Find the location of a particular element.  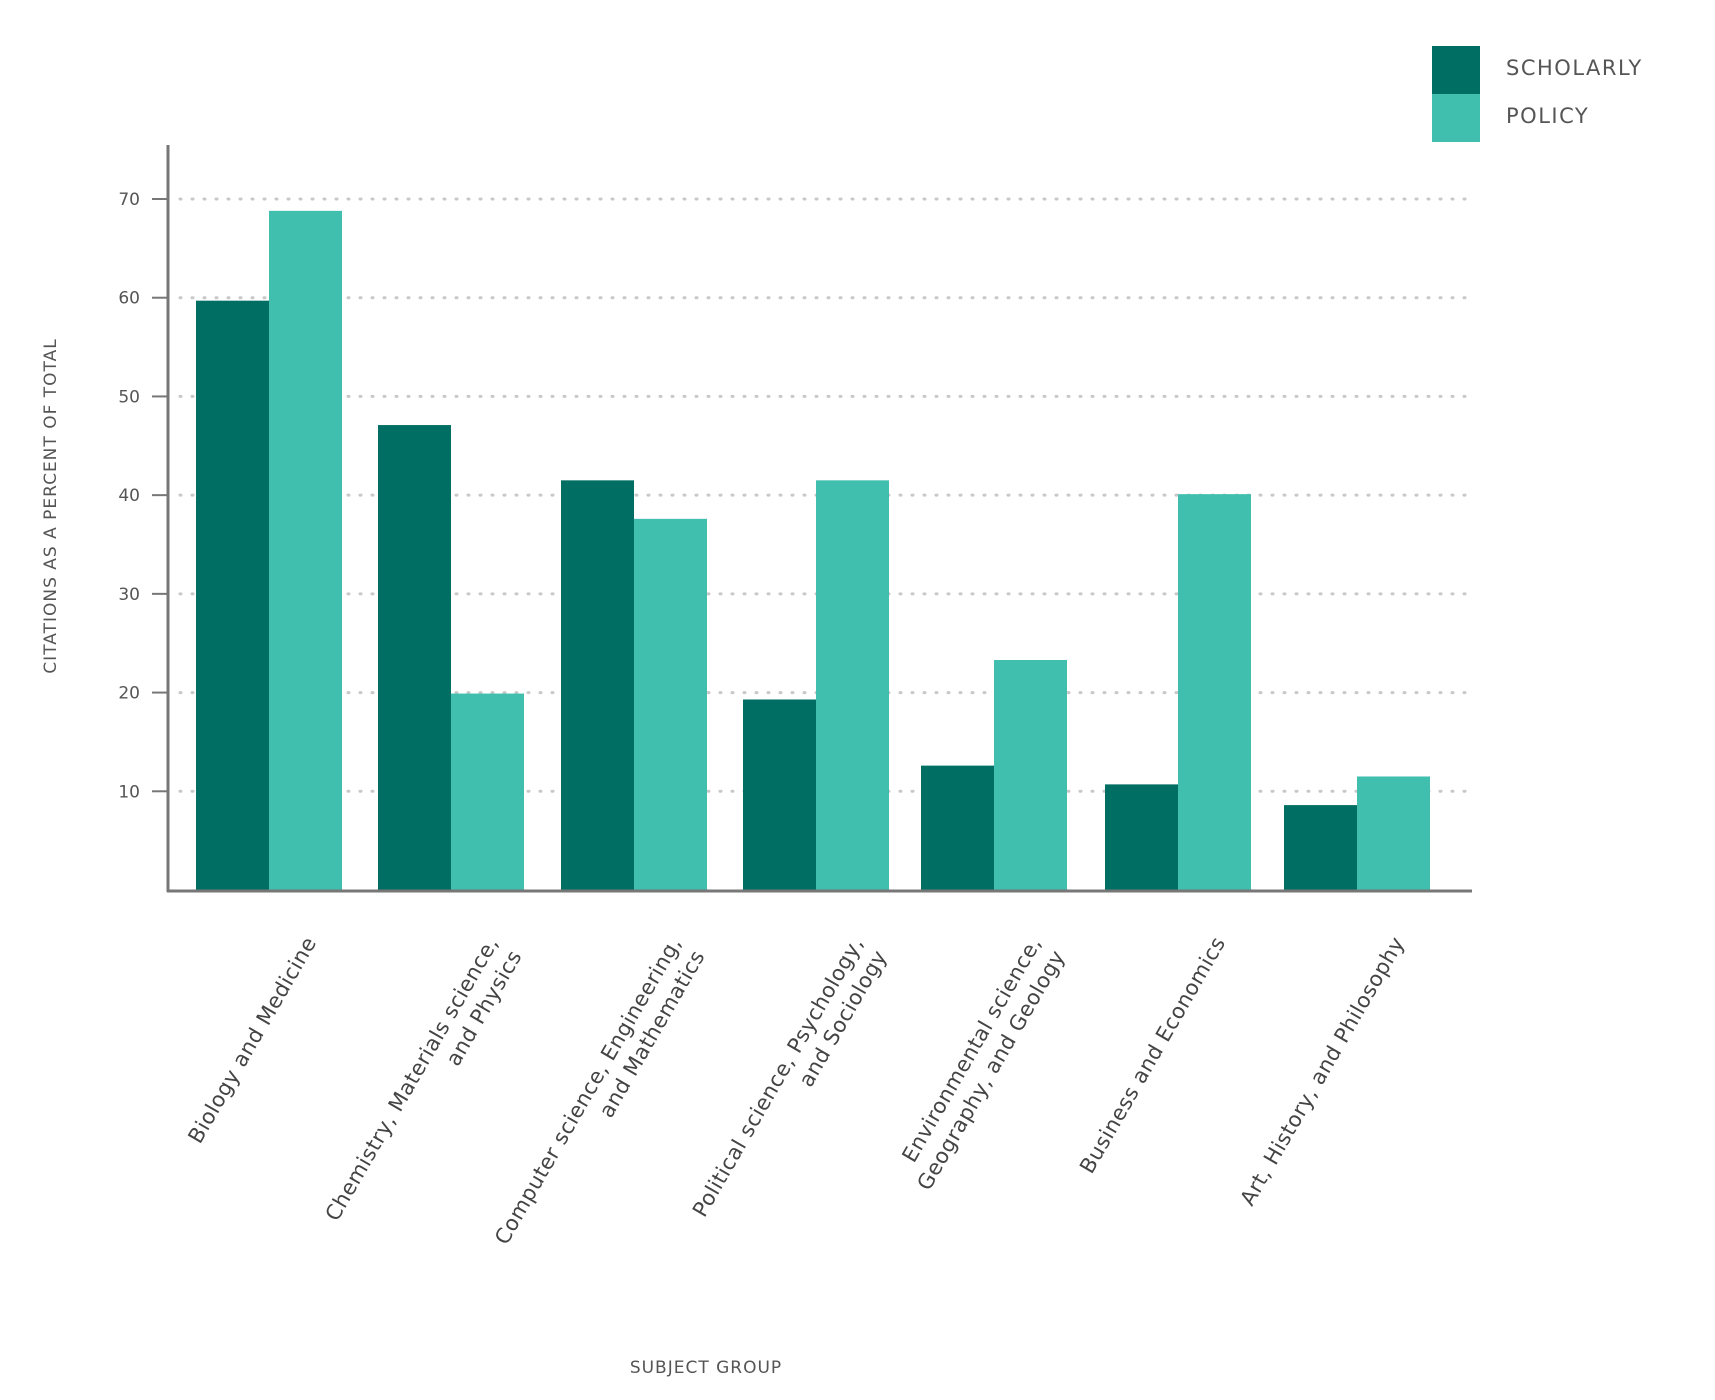

y-tick-label: 60 is located at coordinates (129, 299).